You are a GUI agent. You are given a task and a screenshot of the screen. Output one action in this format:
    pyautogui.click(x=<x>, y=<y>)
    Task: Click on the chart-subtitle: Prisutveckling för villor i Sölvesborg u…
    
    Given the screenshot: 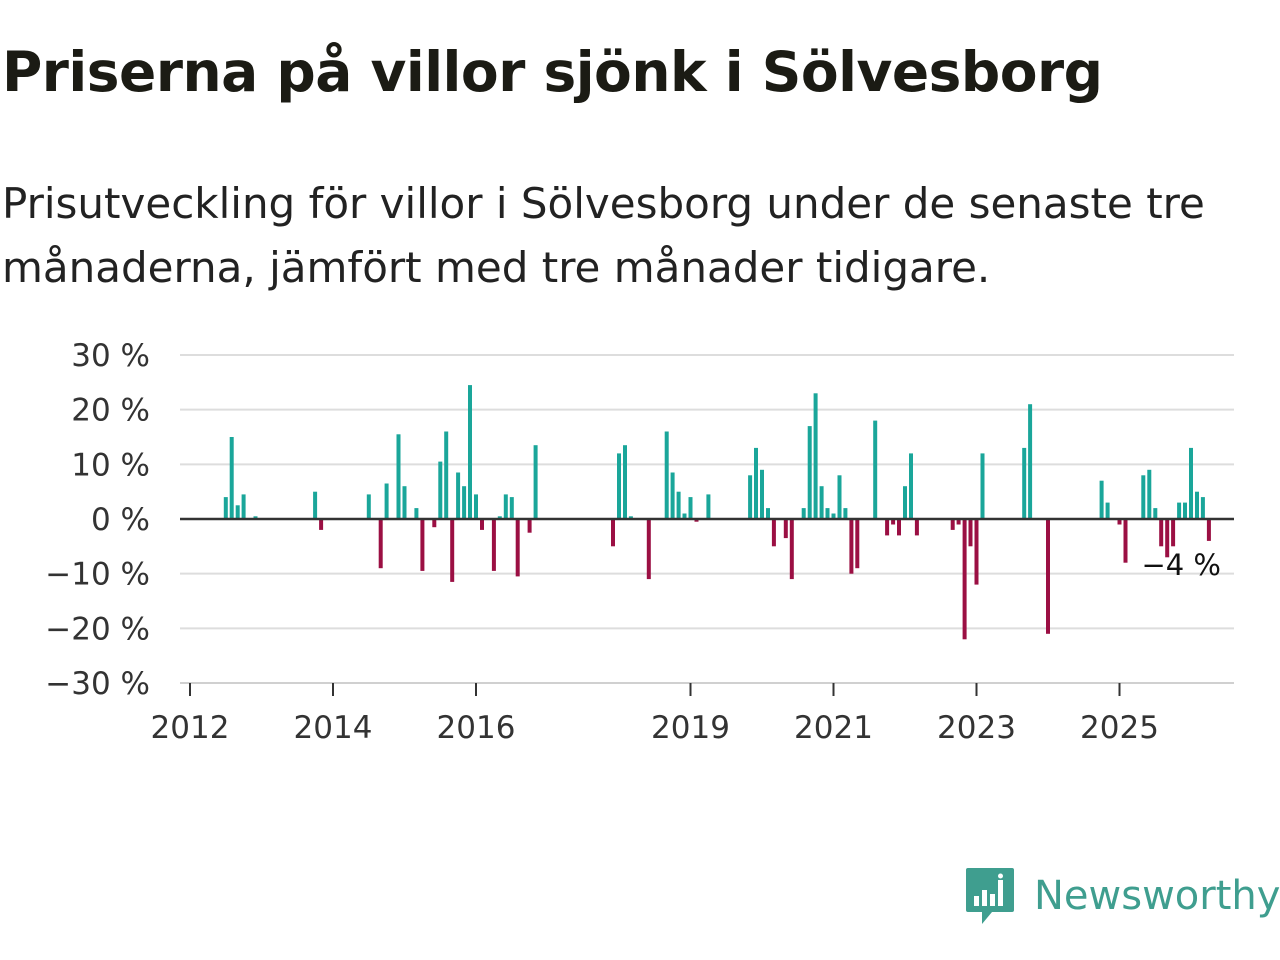 What is the action you would take?
    pyautogui.click(x=603, y=235)
    